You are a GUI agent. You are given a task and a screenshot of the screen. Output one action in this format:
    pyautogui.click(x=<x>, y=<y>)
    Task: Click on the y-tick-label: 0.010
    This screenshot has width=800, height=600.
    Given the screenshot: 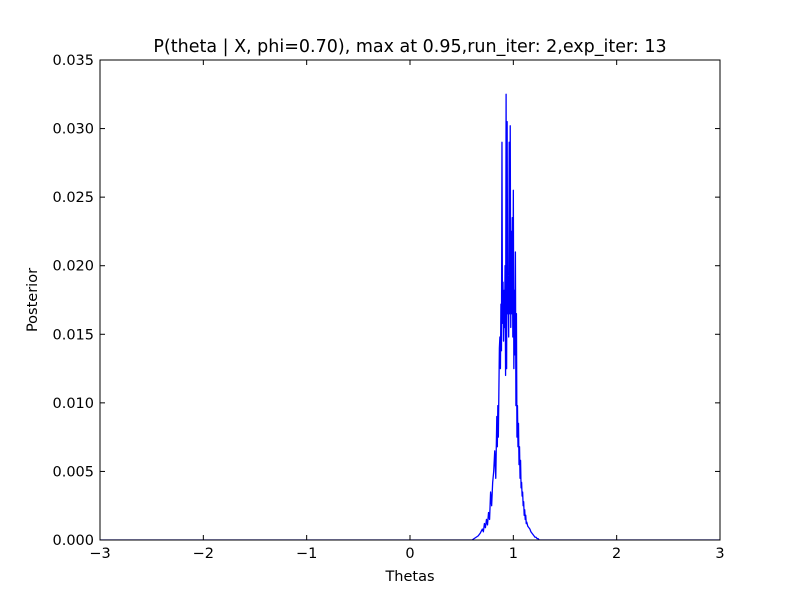 What is the action you would take?
    pyautogui.click(x=73, y=404)
    